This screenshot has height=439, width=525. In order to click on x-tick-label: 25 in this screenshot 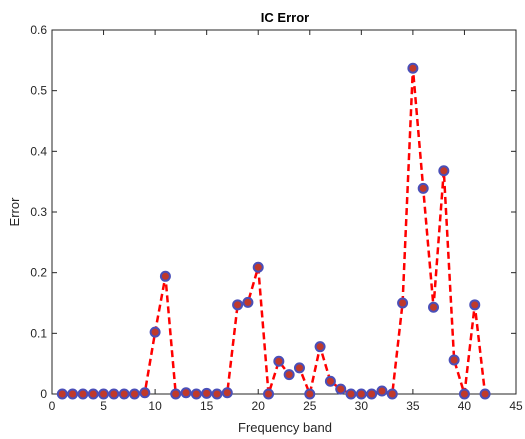, I will do `click(310, 406)`.